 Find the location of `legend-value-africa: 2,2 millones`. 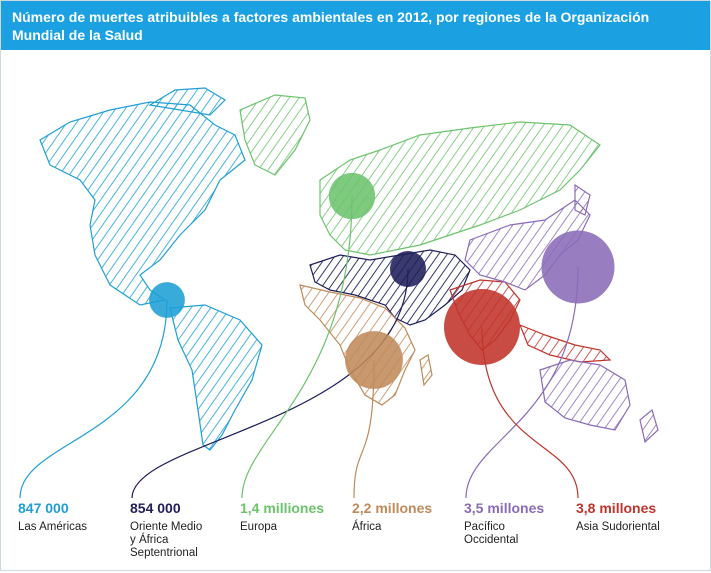

legend-value-africa: 2,2 millones is located at coordinates (392, 508).